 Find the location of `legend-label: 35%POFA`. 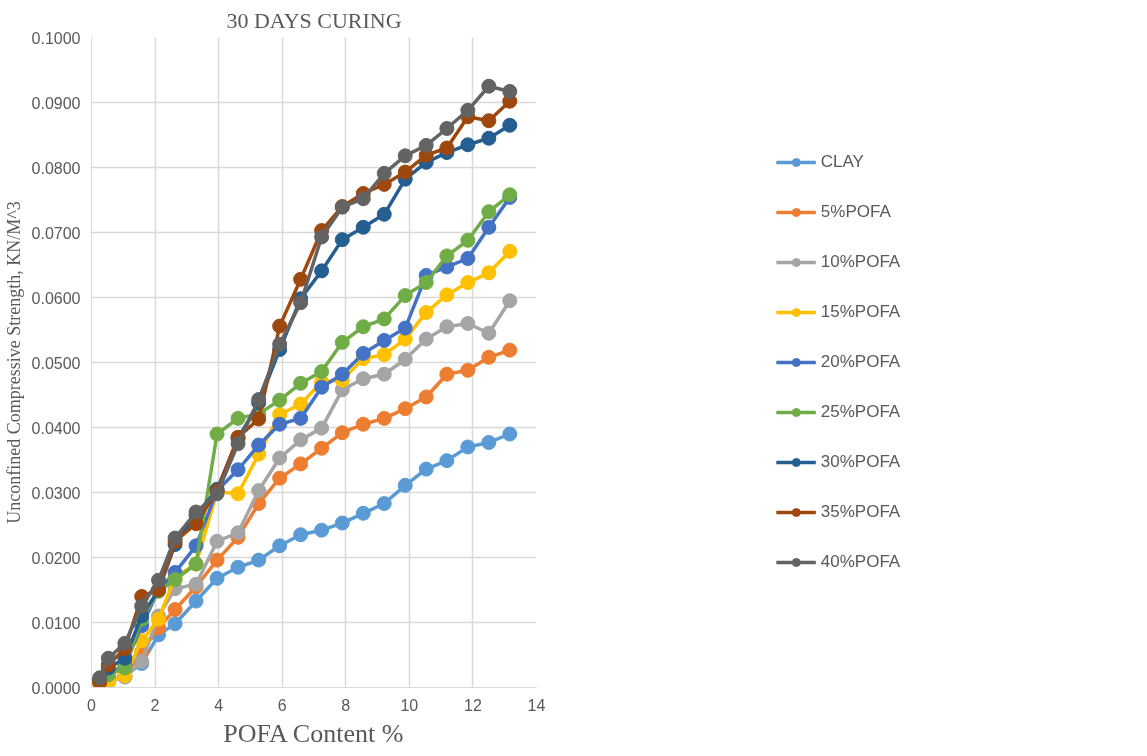

legend-label: 35%POFA is located at coordinates (860, 512).